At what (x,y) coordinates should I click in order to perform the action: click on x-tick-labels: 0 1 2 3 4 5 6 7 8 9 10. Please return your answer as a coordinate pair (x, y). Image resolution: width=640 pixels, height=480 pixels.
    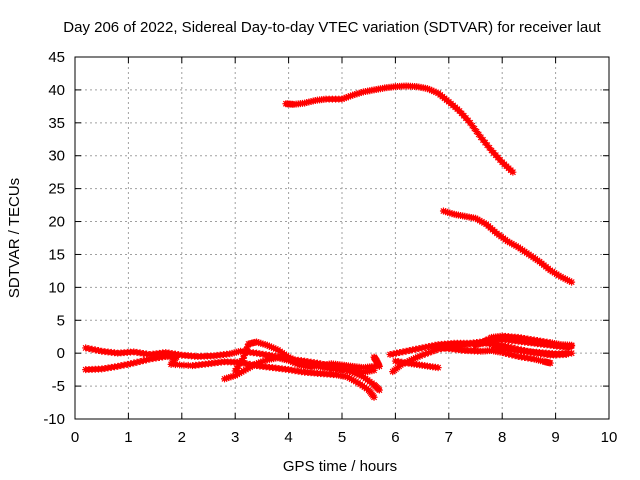
    Looking at the image, I should click on (344, 437).